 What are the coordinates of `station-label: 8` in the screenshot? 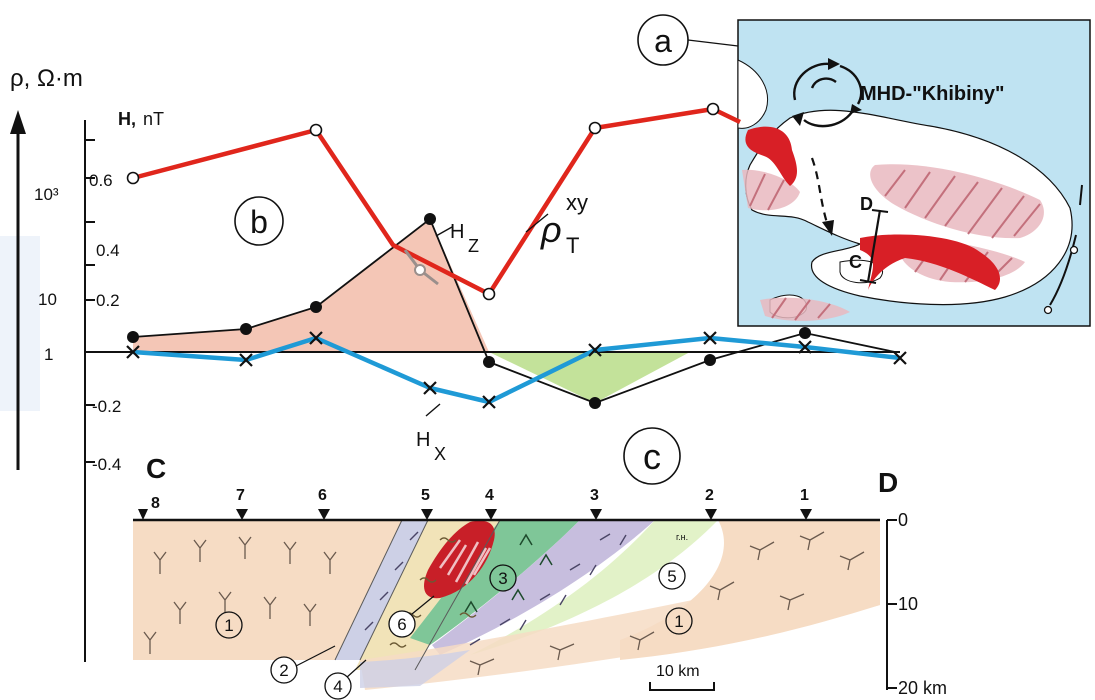 It's located at (155, 503).